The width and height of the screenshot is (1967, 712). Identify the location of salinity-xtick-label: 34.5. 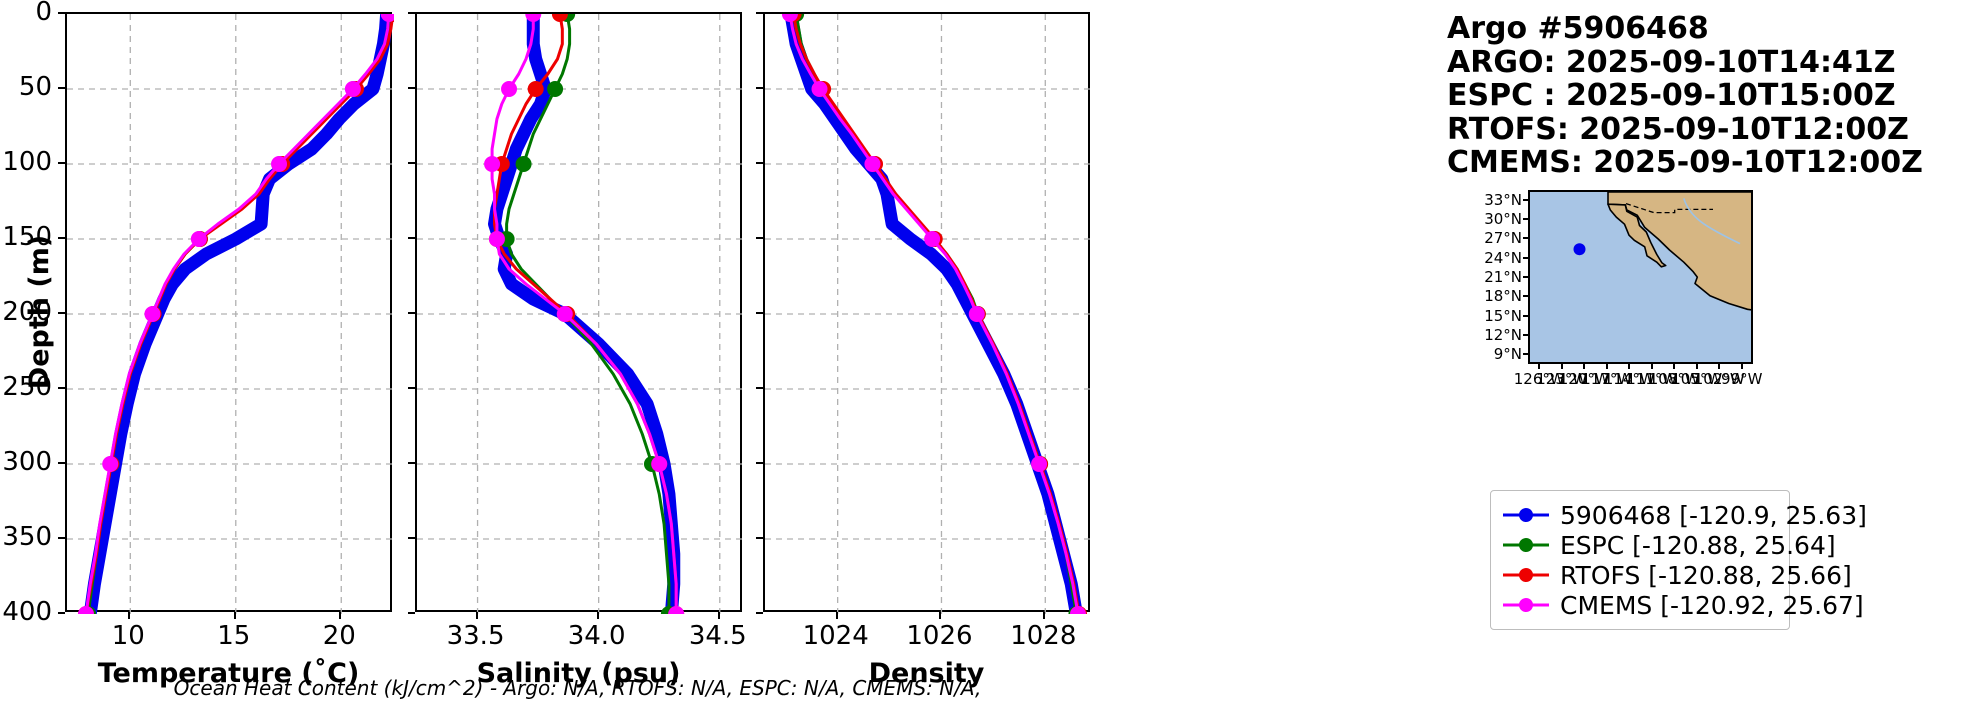
(717, 636).